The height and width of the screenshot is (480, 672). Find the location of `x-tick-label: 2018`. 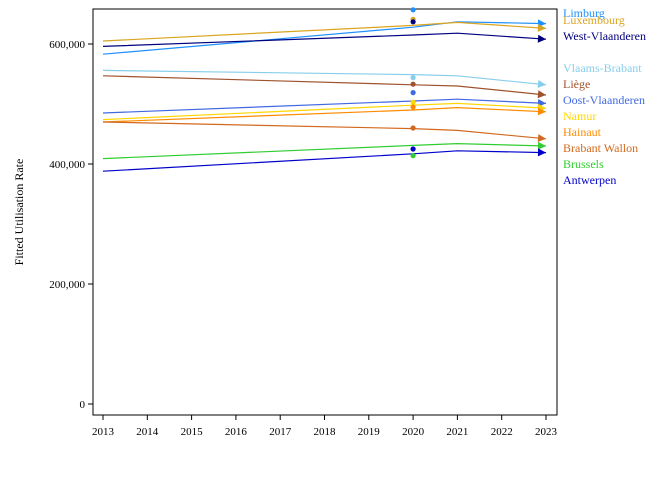

x-tick-label: 2018 is located at coordinates (325, 432).